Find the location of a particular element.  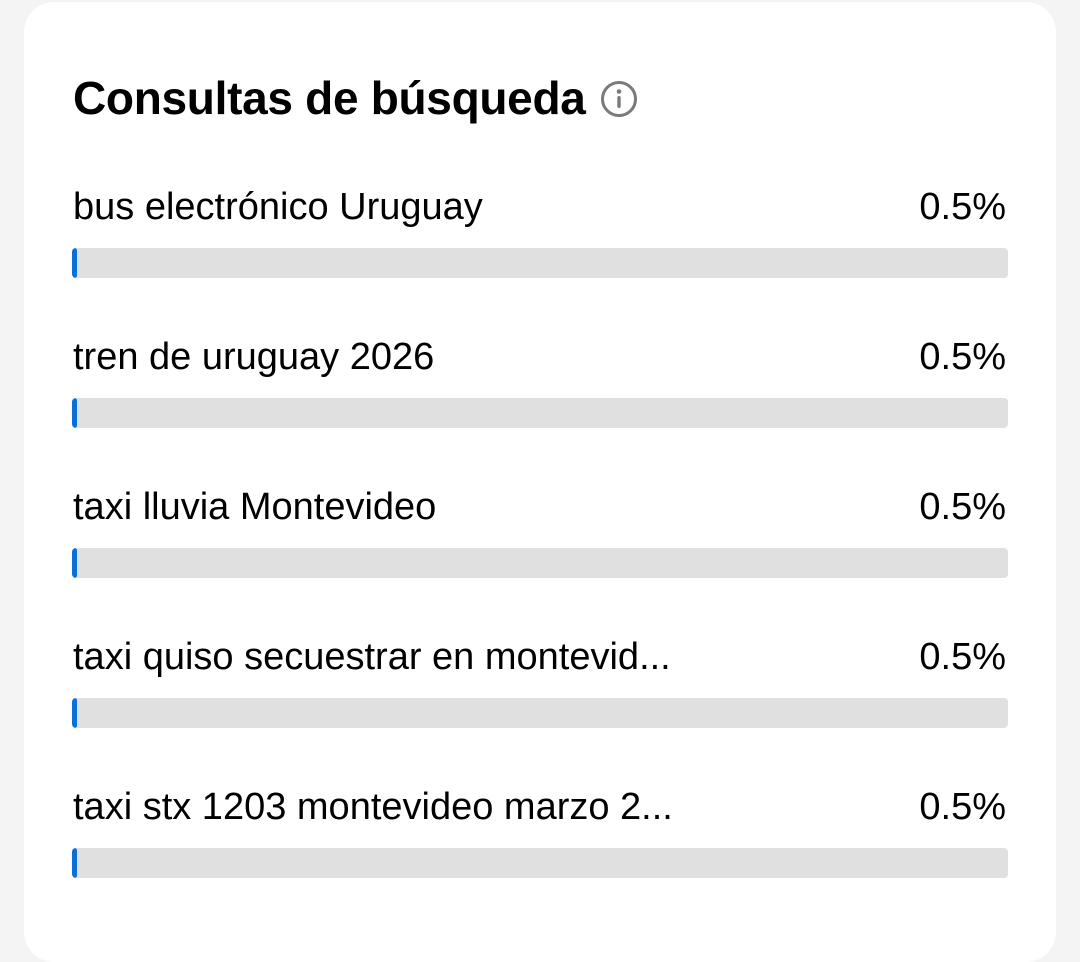

info-icon is located at coordinates (619, 99).